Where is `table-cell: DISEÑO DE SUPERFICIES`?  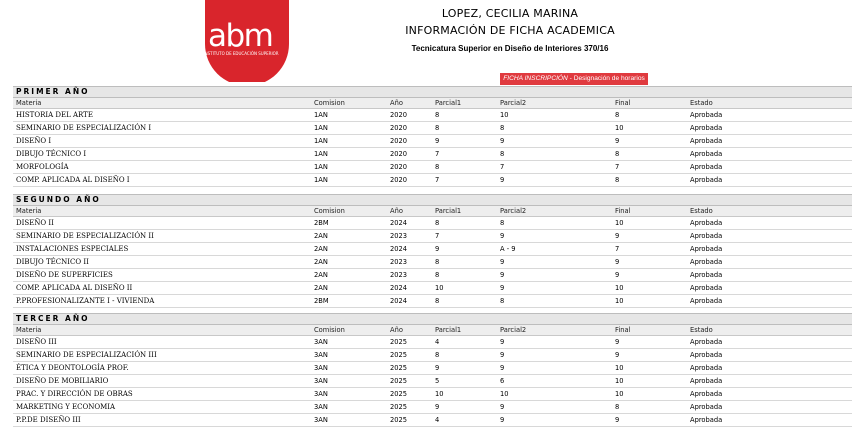 table-cell: DISEÑO DE SUPERFICIES is located at coordinates (162, 275).